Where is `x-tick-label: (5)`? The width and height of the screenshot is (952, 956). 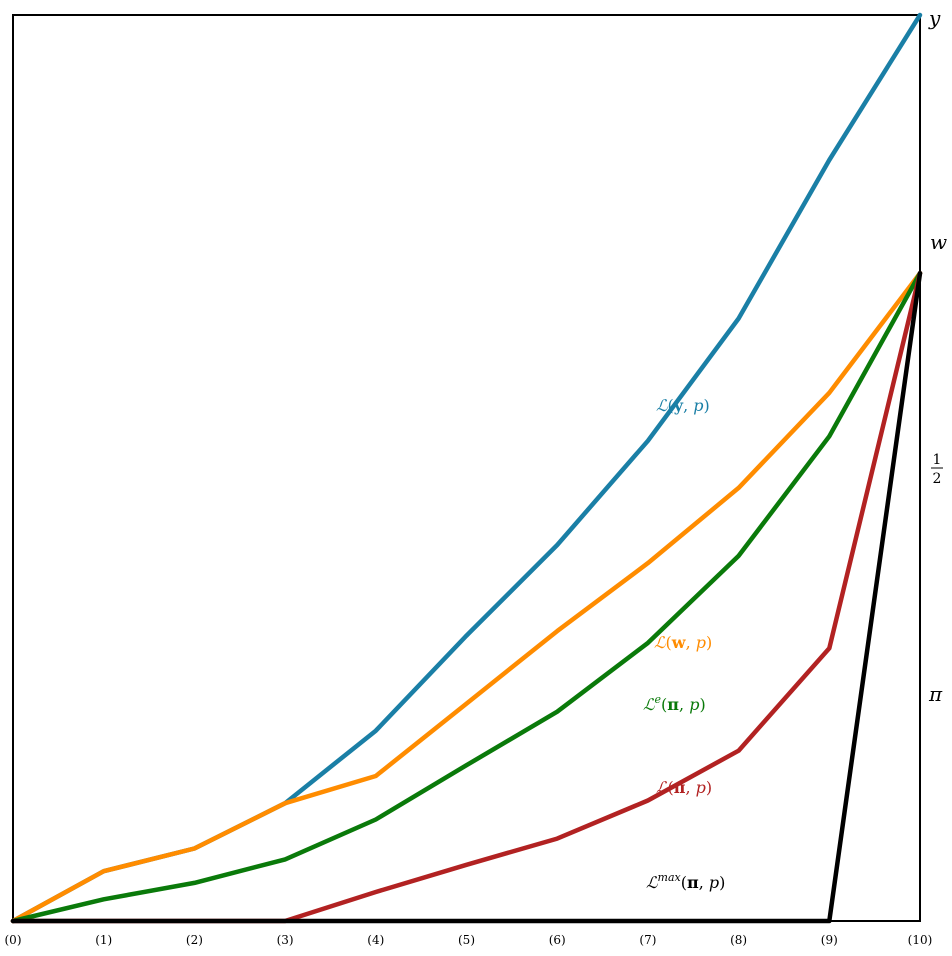 x-tick-label: (5) is located at coordinates (466, 940).